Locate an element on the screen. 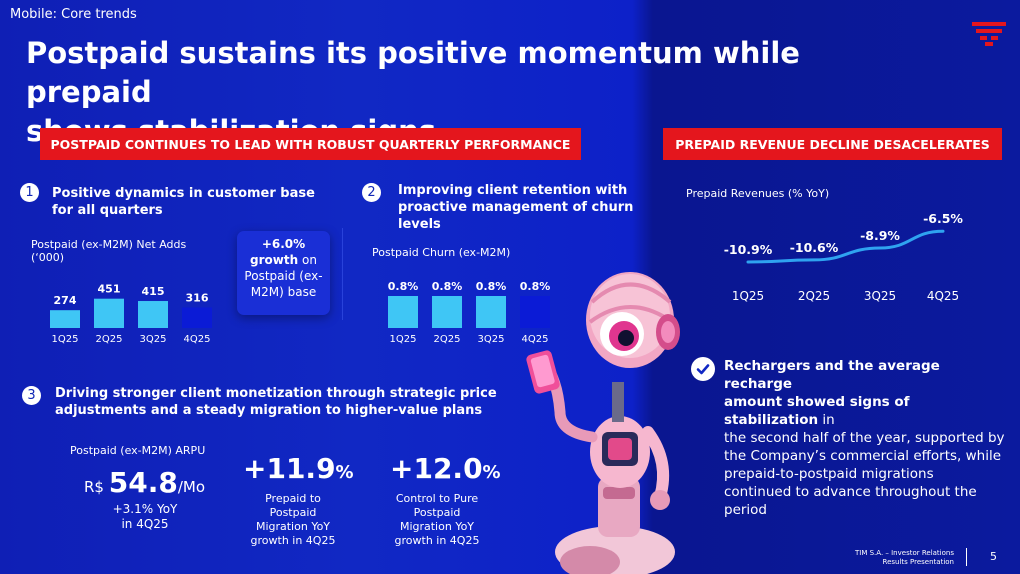  section-topic: Mobile: Core trends is located at coordinates (73, 14).